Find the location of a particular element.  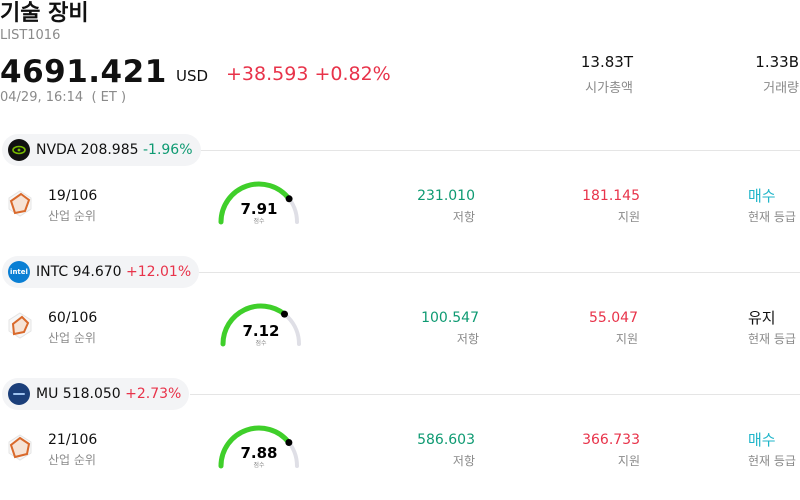

score-gauge: 7.12 점수 is located at coordinates (260, 325).